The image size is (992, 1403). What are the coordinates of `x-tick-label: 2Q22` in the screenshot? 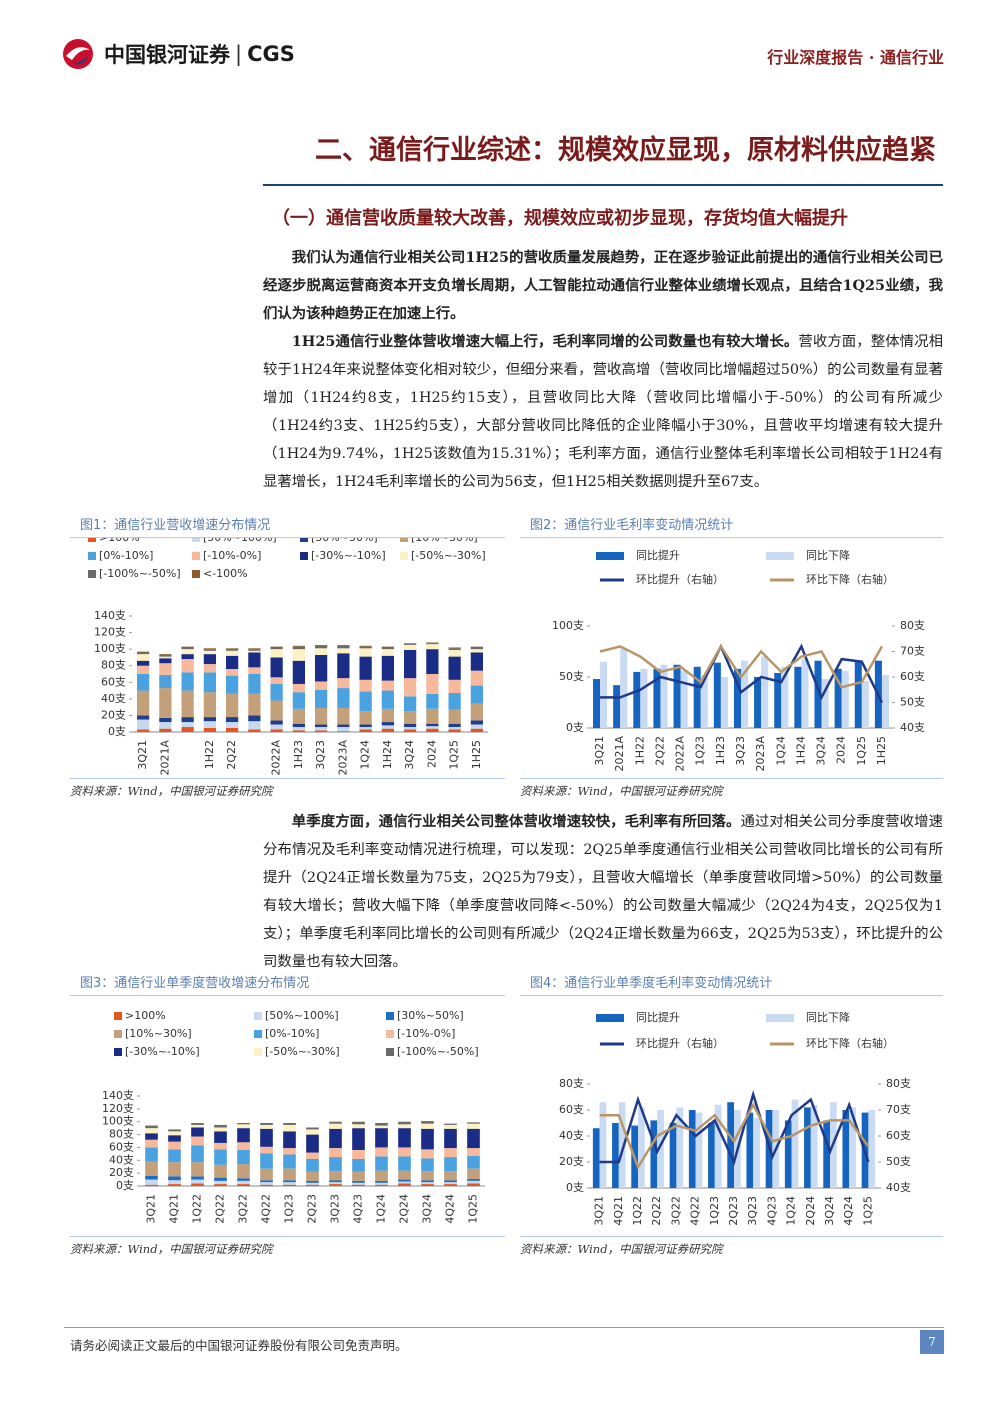 It's located at (220, 1209).